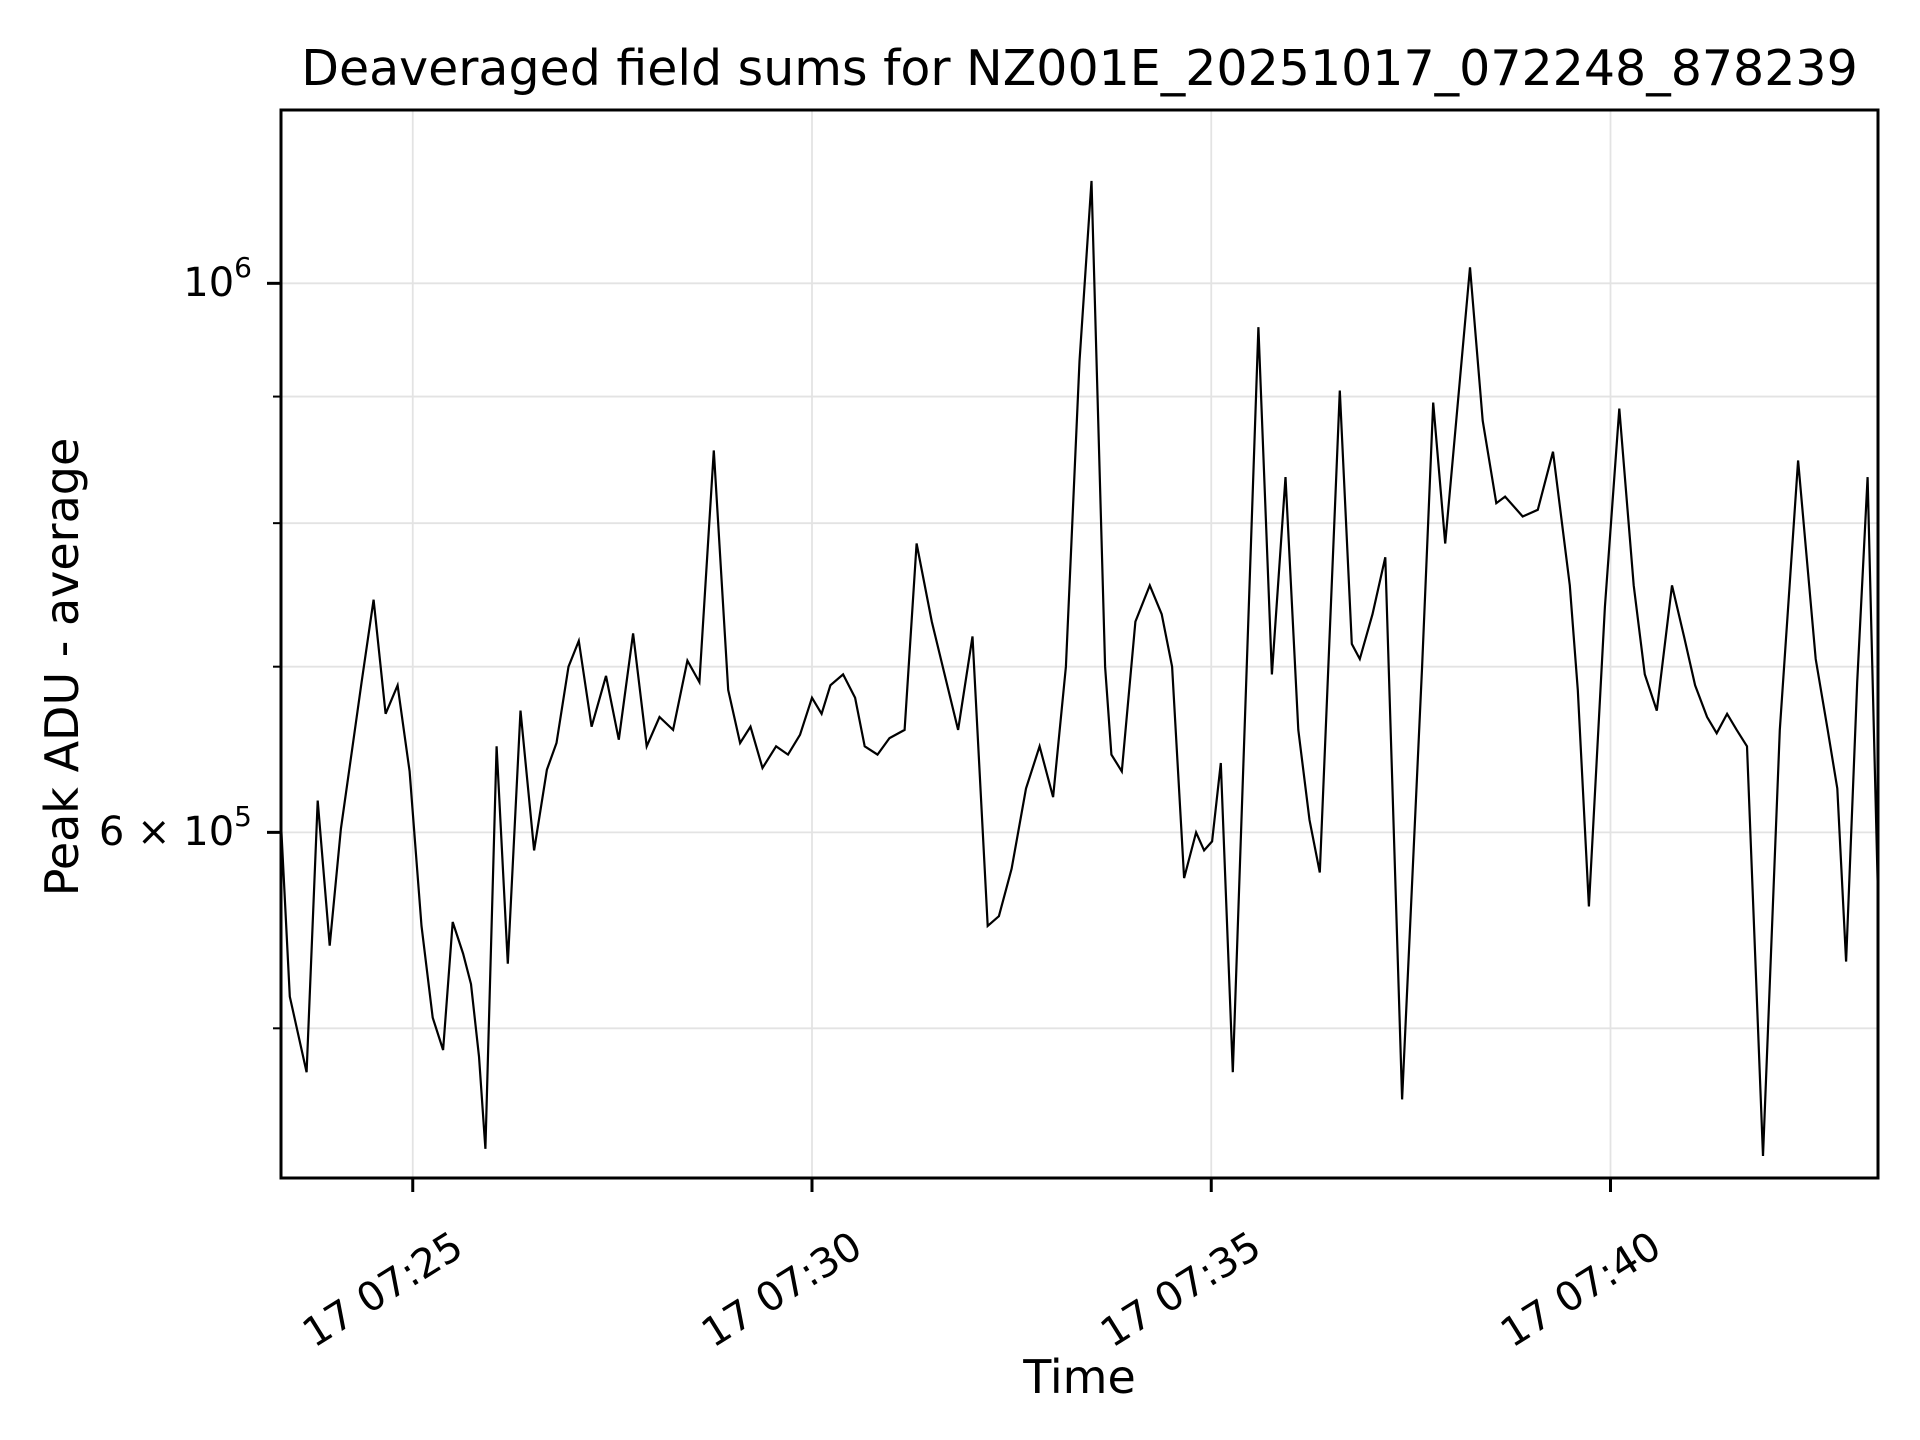  Describe the element at coordinates (175, 827) in the screenshot. I see `y-tick-label: 6 × 10 5` at that location.